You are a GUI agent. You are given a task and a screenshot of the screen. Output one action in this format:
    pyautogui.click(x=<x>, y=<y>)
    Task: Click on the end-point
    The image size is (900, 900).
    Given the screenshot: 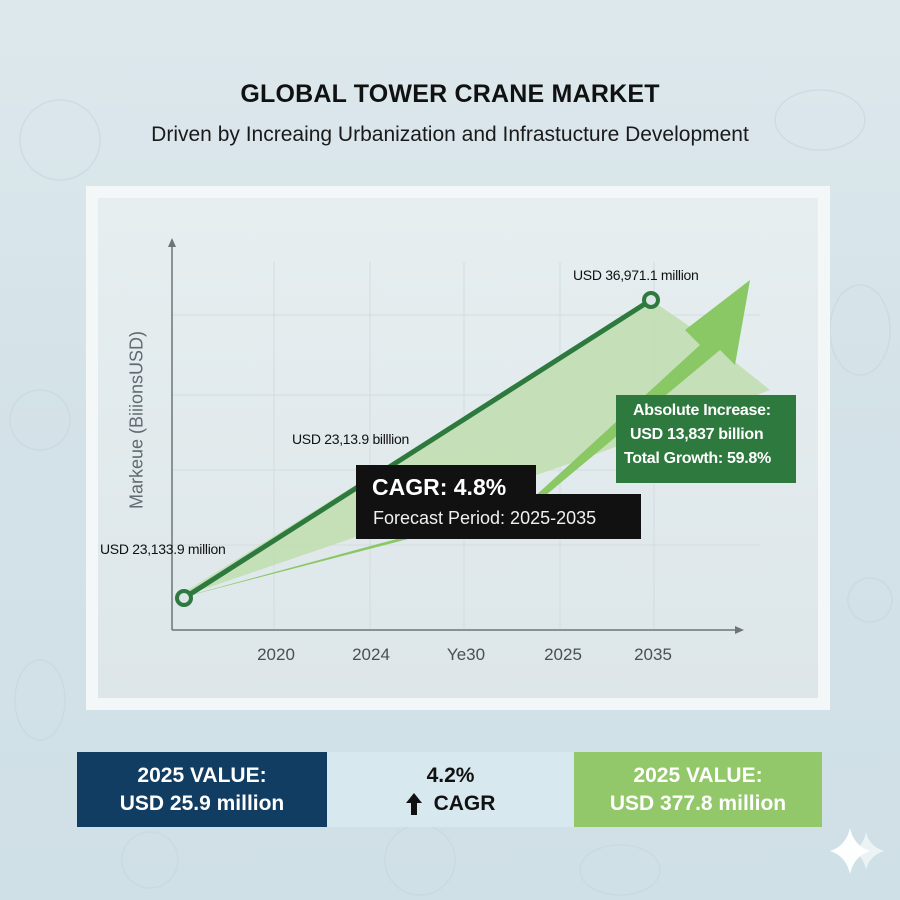 What is the action you would take?
    pyautogui.click(x=651, y=300)
    